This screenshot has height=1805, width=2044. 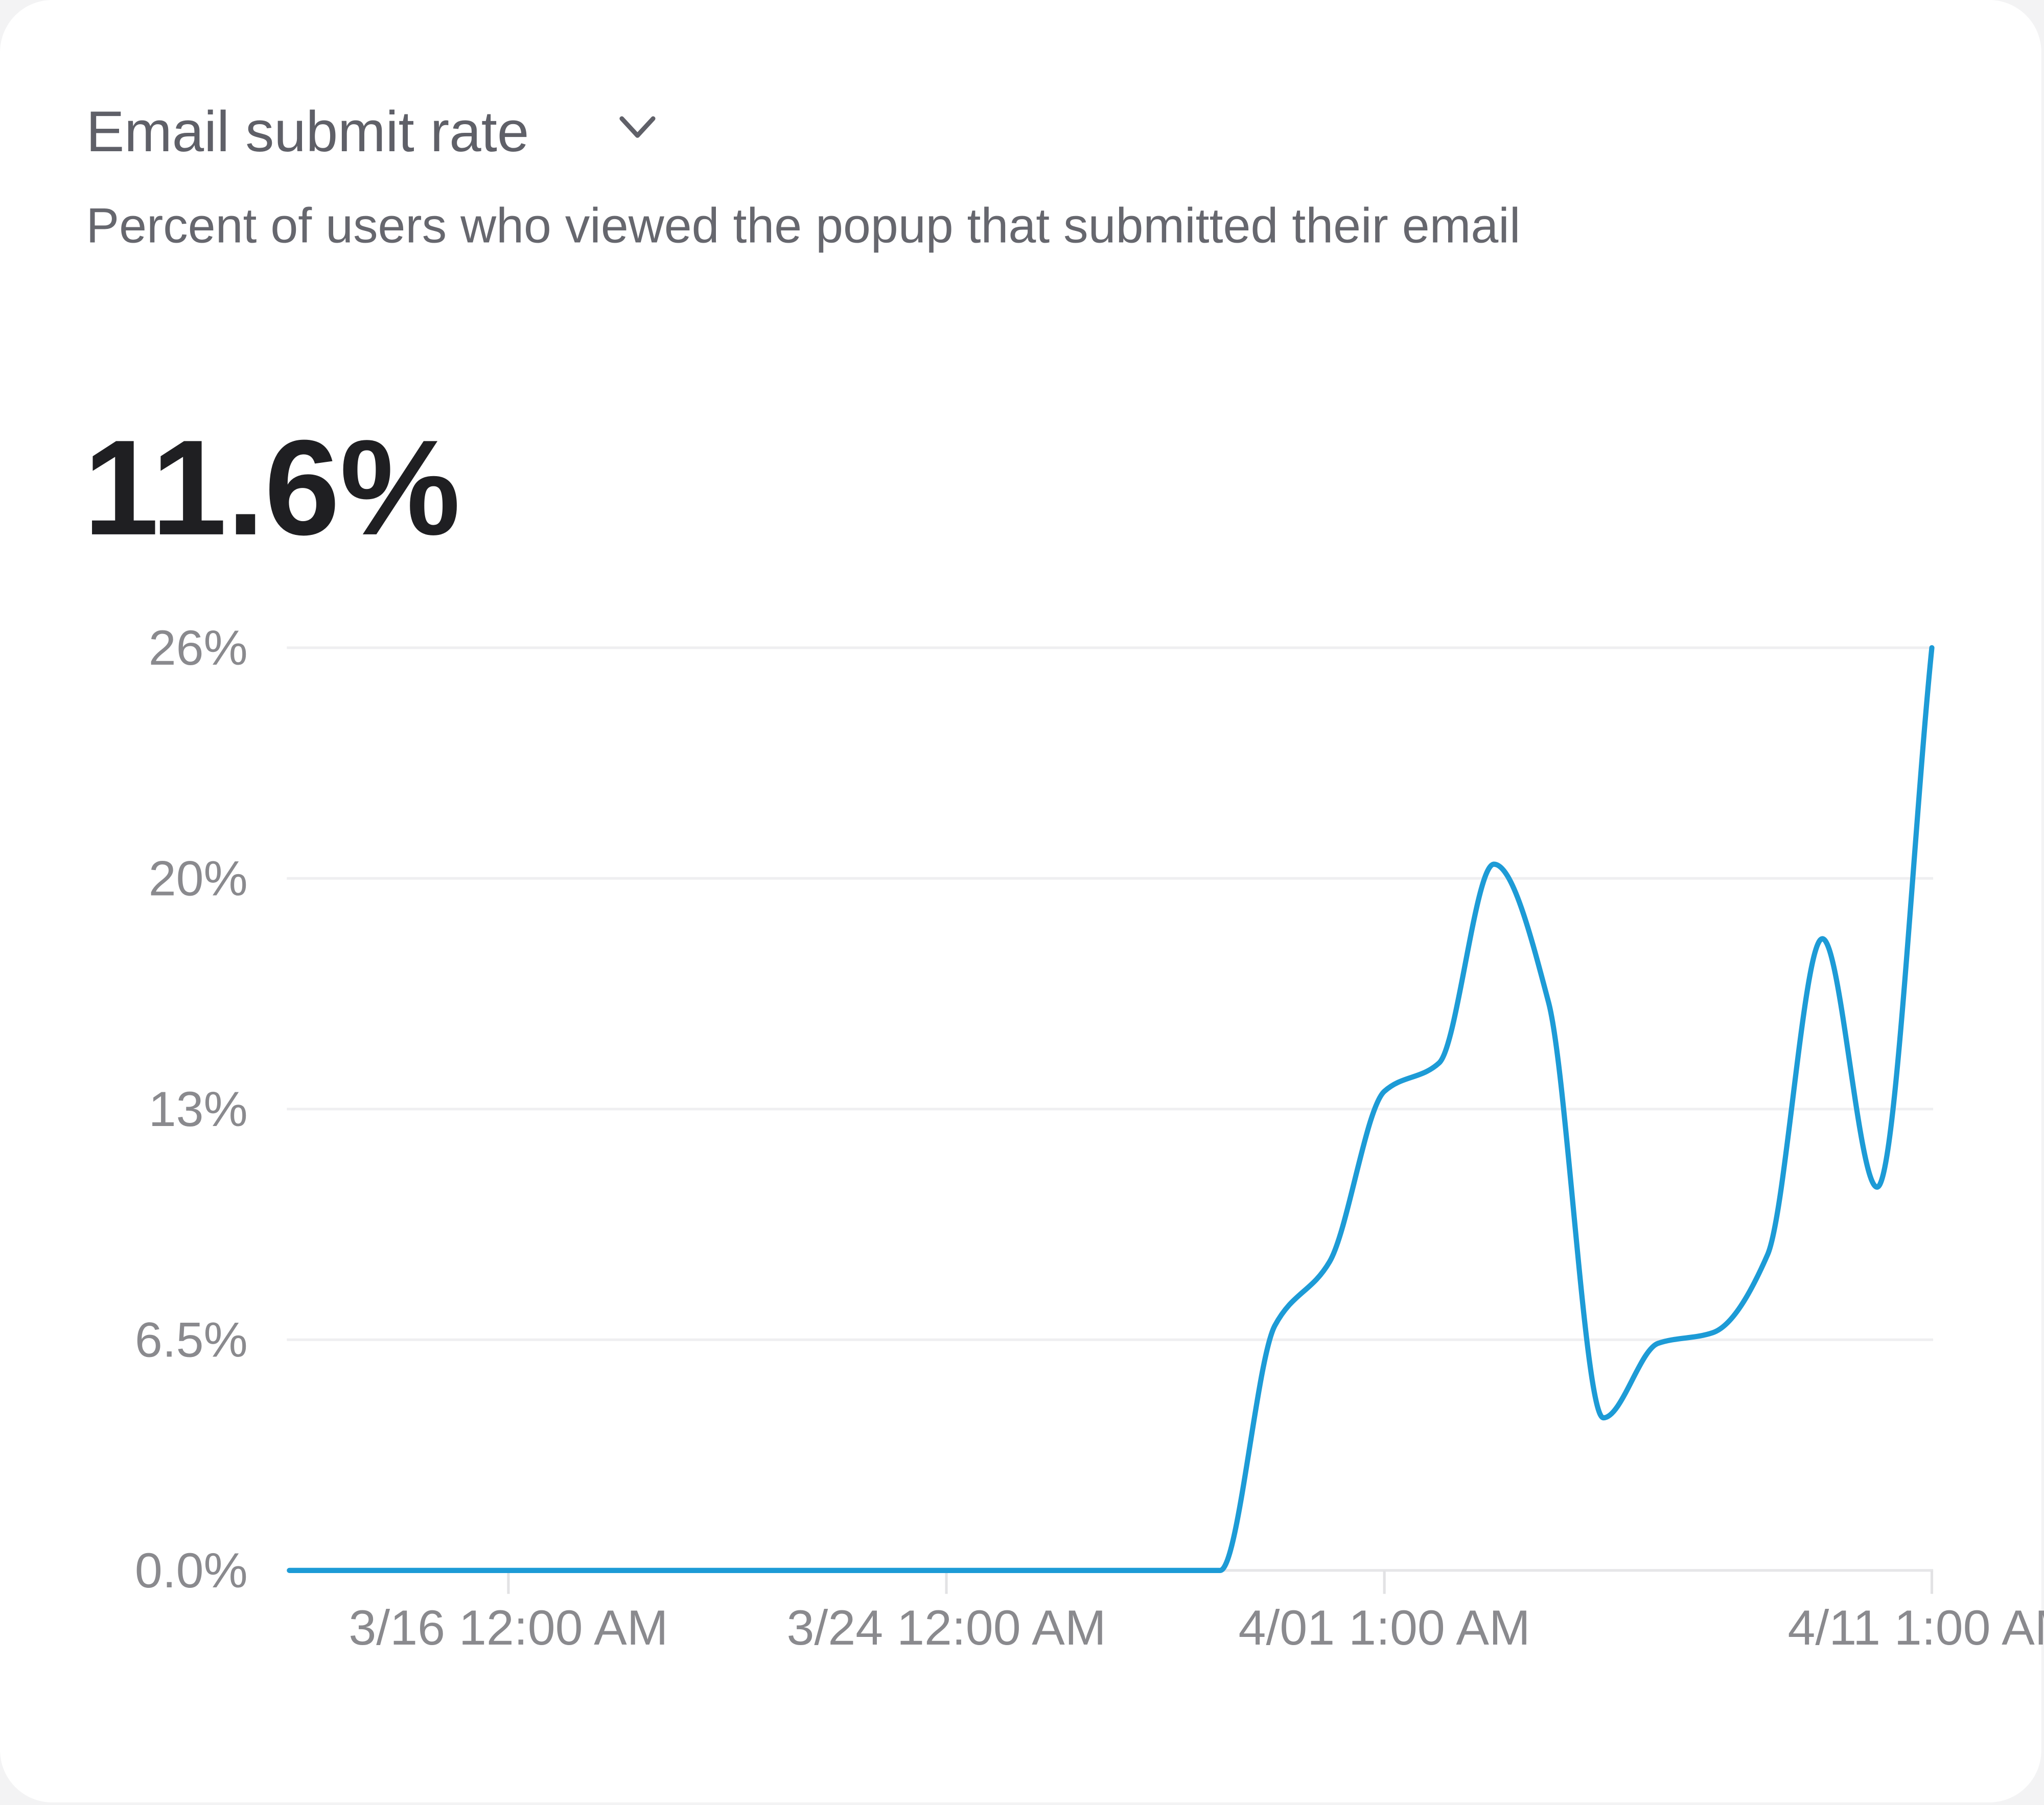 I want to click on x-tick-label: 3/16 12:00 AM, so click(x=508, y=1627).